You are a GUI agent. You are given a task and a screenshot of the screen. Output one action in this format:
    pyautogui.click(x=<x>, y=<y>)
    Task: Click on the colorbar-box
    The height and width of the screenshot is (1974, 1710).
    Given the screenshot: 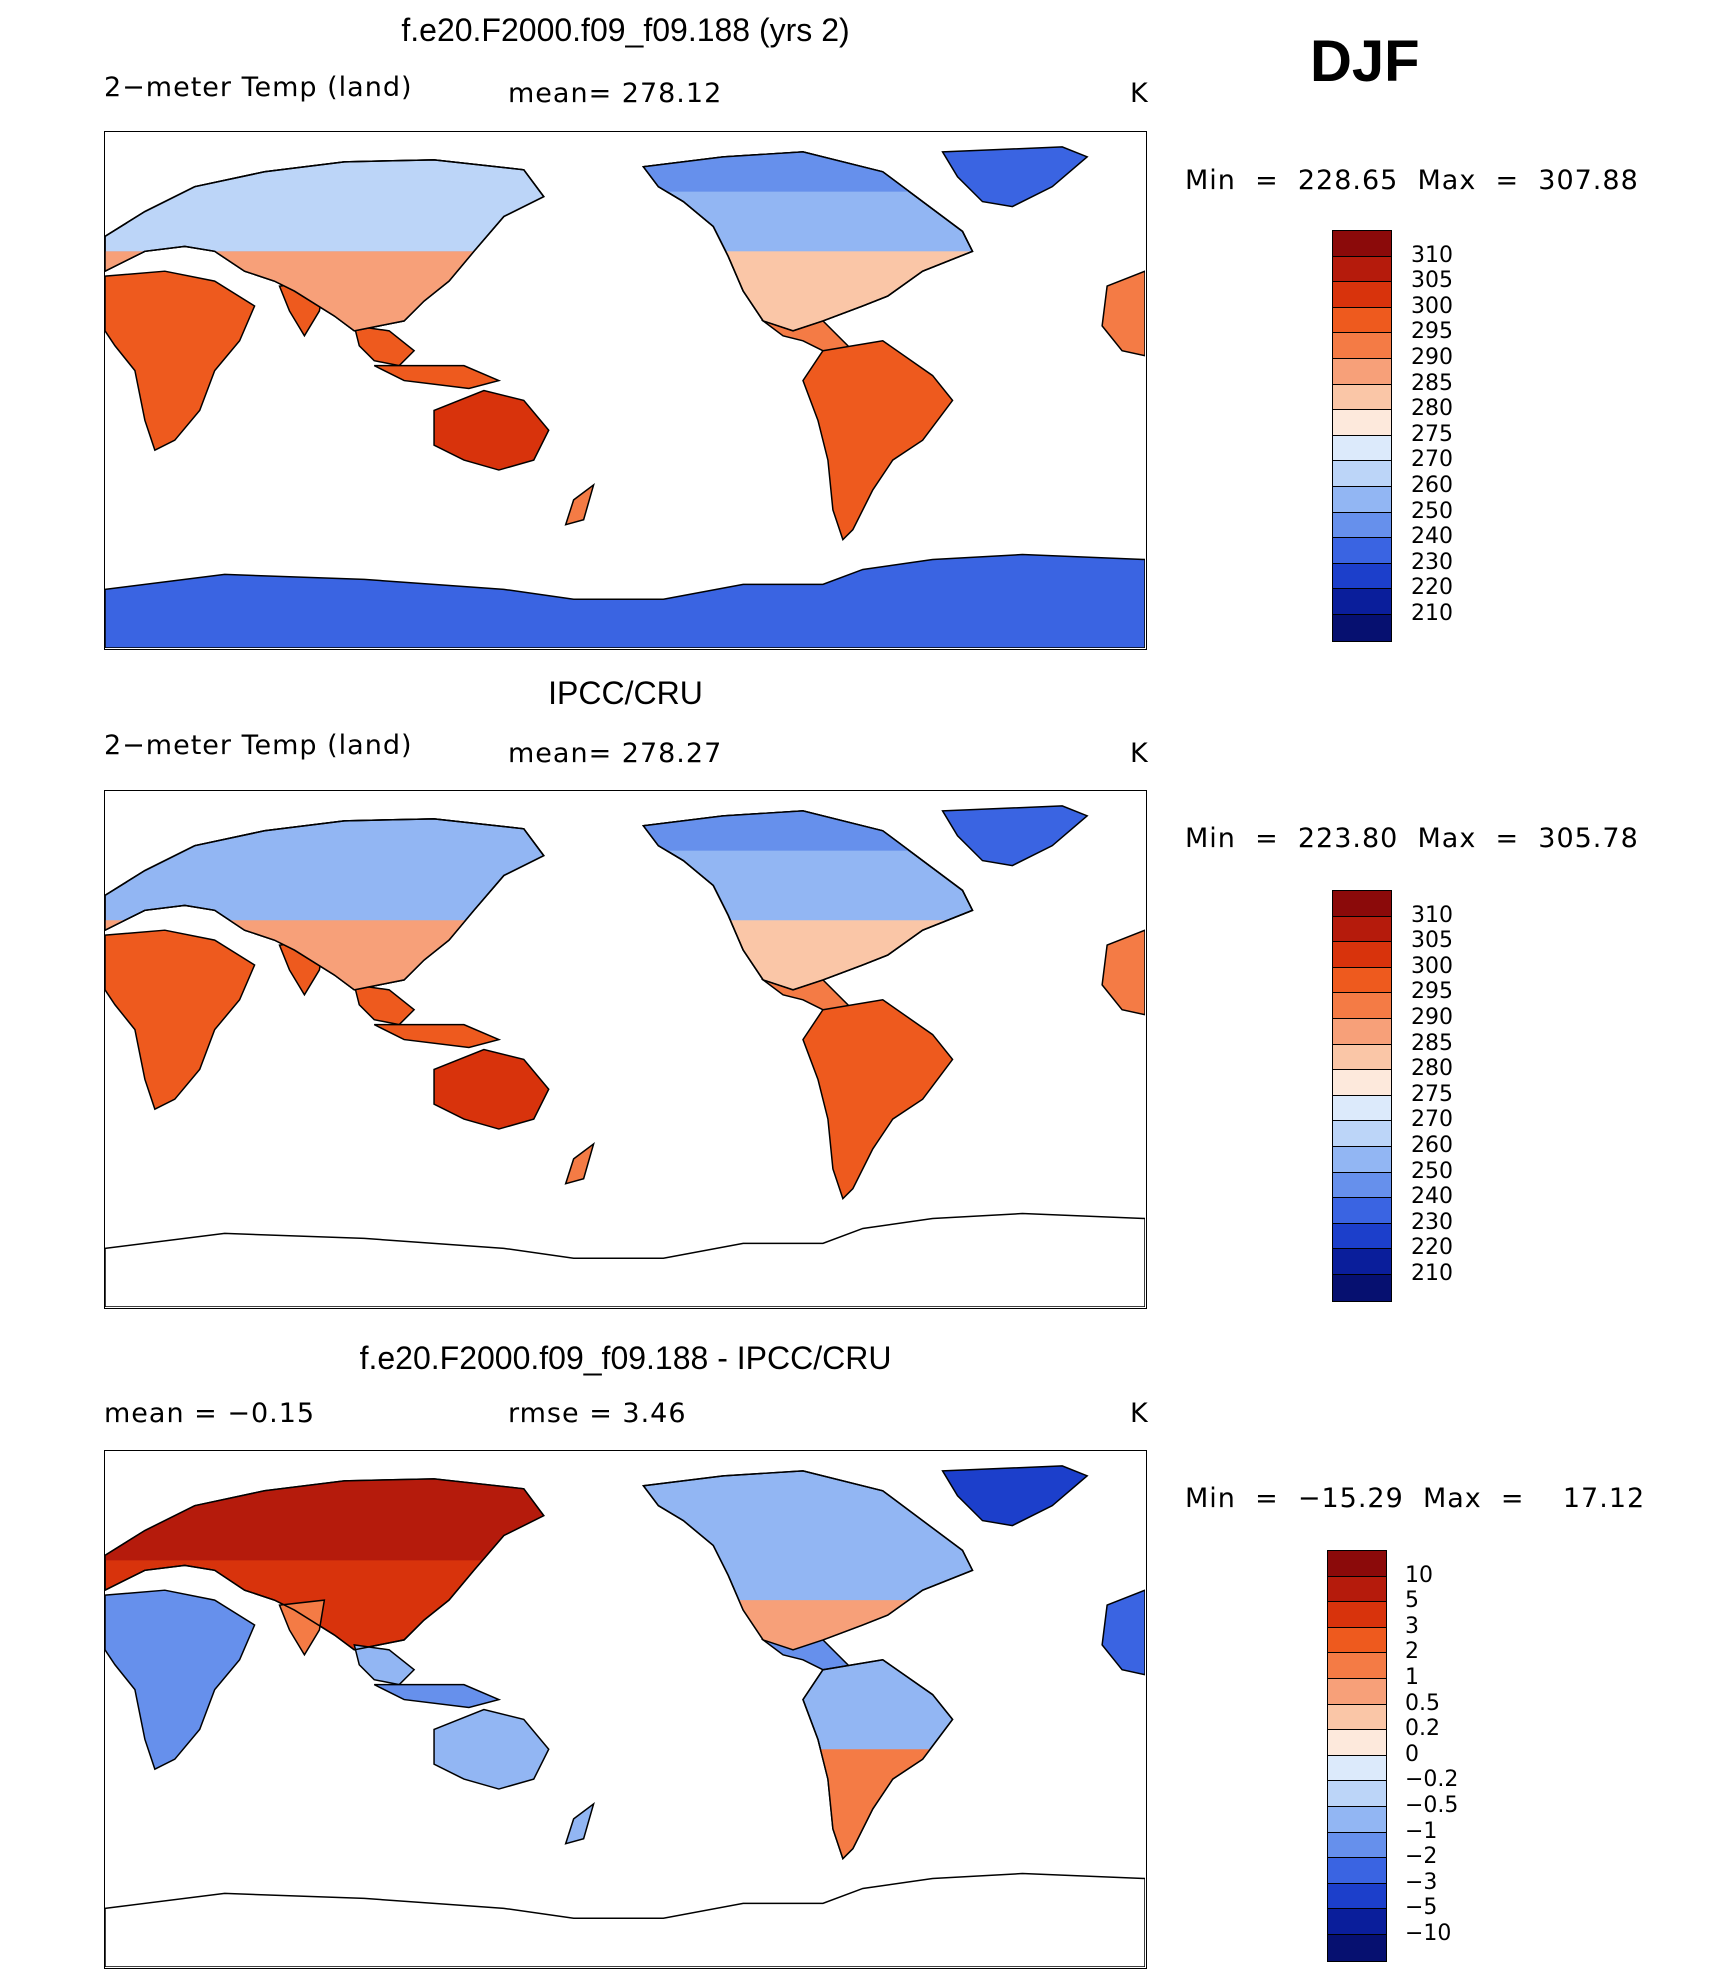 What is the action you would take?
    pyautogui.click(x=1362, y=436)
    